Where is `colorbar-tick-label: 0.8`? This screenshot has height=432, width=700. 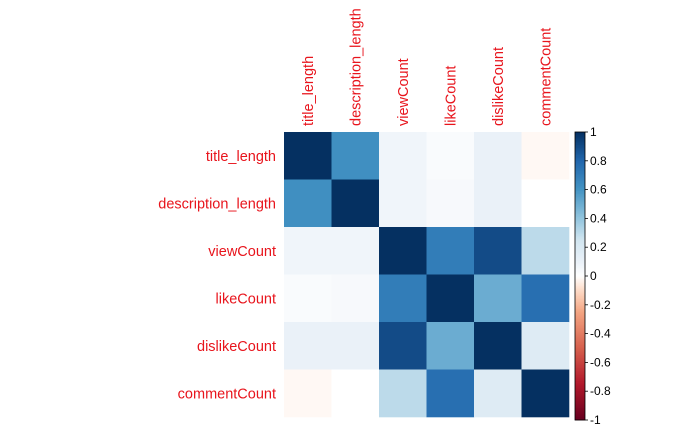 colorbar-tick-label: 0.8 is located at coordinates (598, 161).